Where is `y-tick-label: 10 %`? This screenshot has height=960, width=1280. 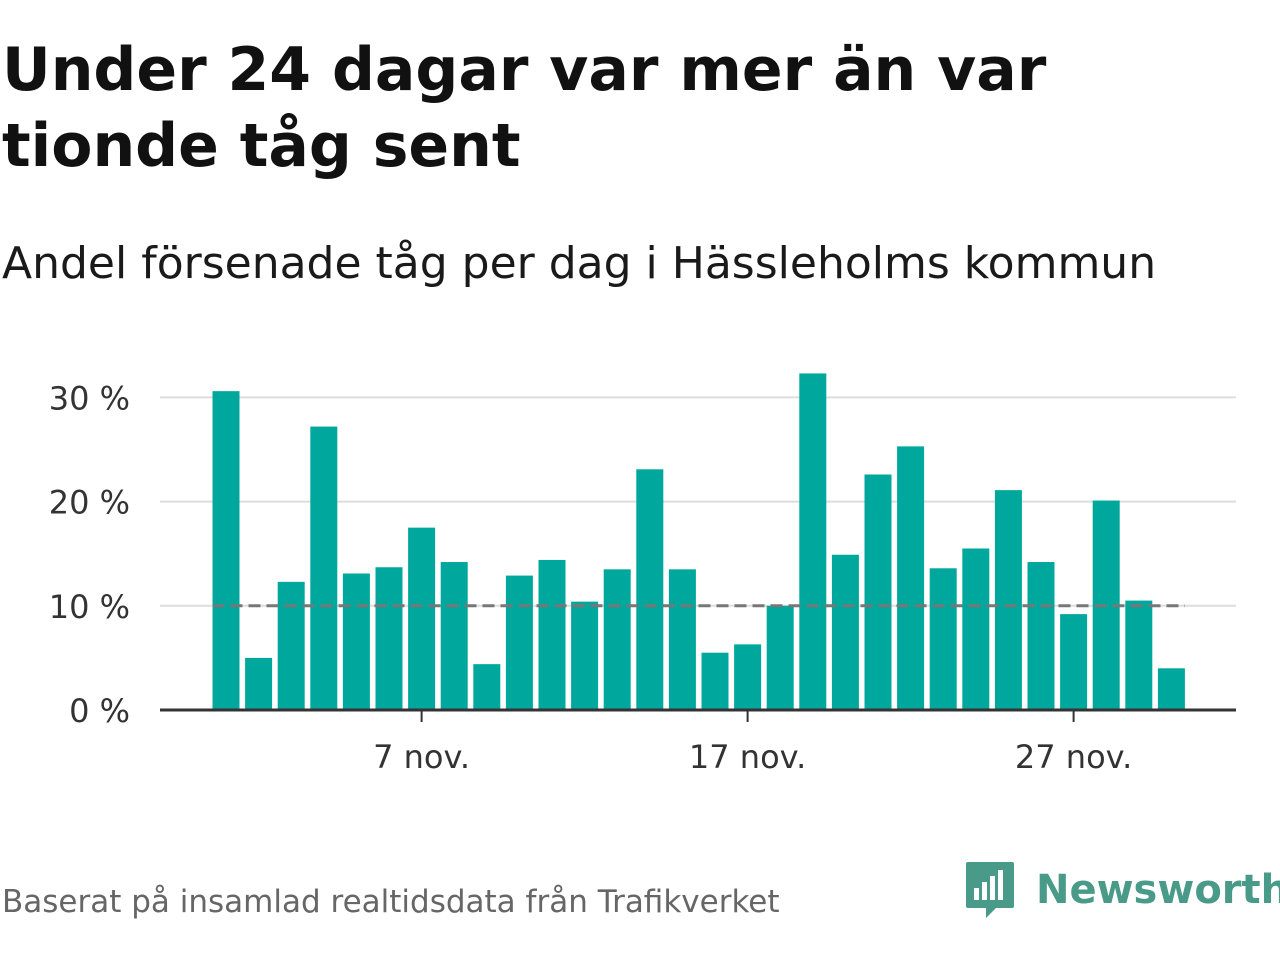 y-tick-label: 10 % is located at coordinates (89, 607).